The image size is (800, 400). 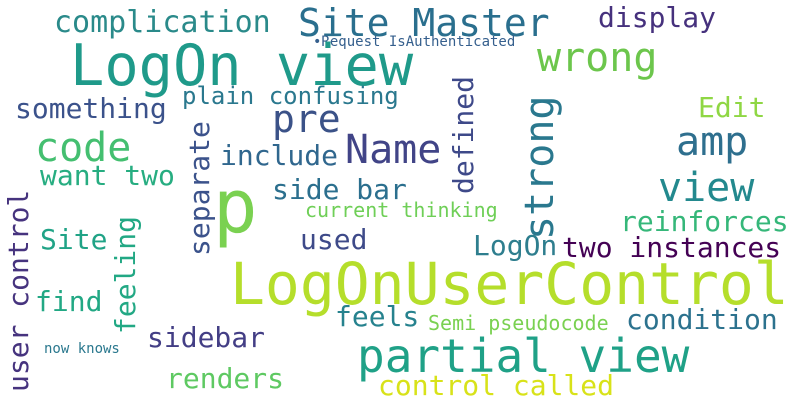 What do you see at coordinates (712, 142) in the screenshot?
I see `word-amp: amp` at bounding box center [712, 142].